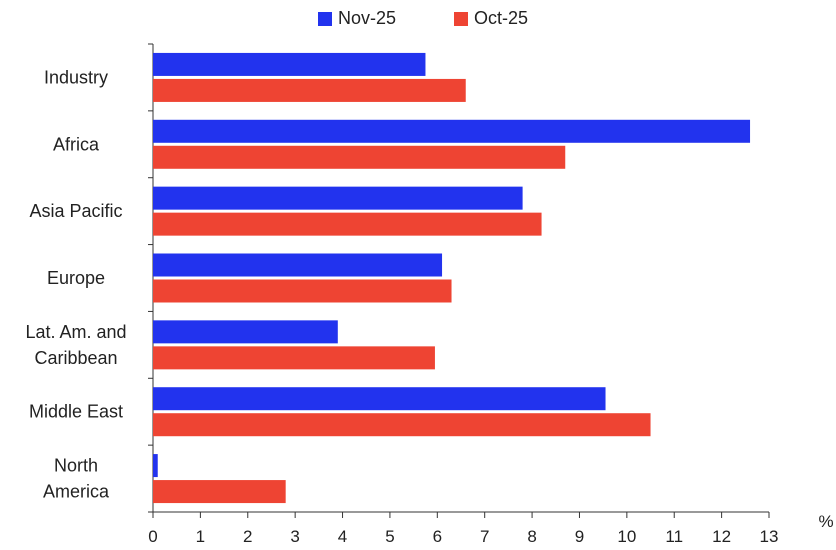  What do you see at coordinates (437, 536) in the screenshot?
I see `x-tick-label: 6` at bounding box center [437, 536].